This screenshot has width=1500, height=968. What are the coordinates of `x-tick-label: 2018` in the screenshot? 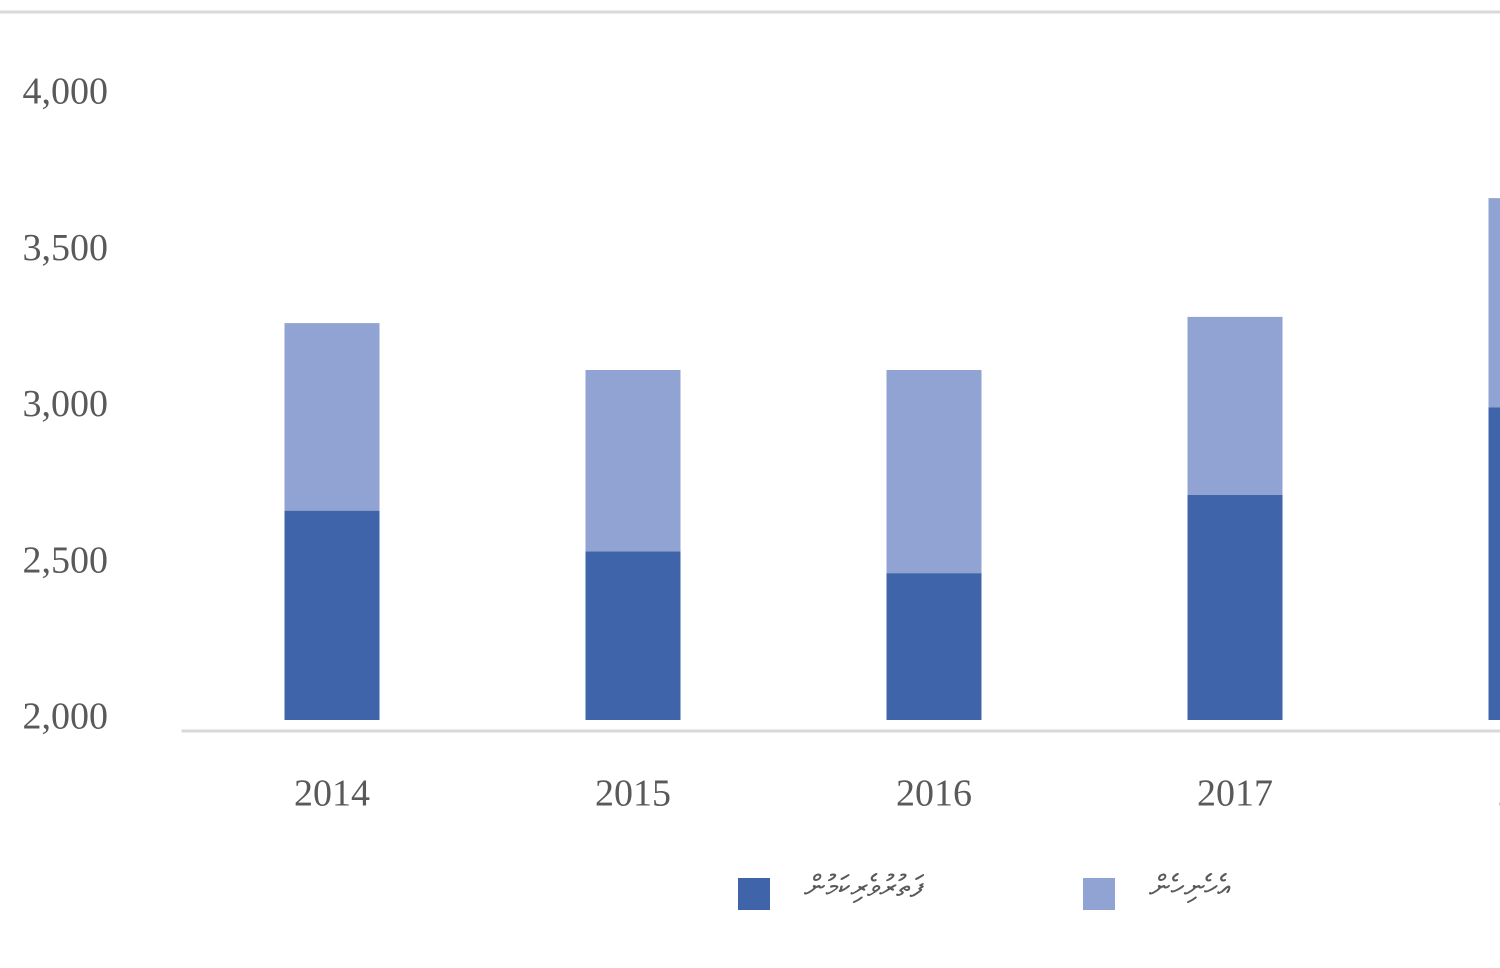 It's located at (1499, 794).